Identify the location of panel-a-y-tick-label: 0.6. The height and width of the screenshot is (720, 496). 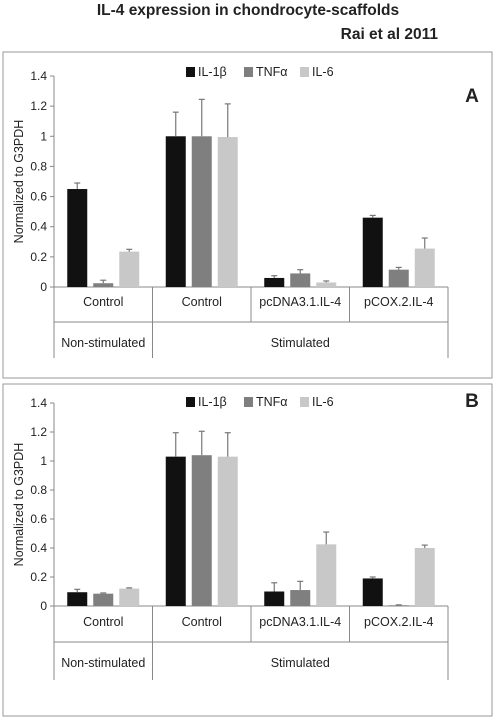
(38, 197).